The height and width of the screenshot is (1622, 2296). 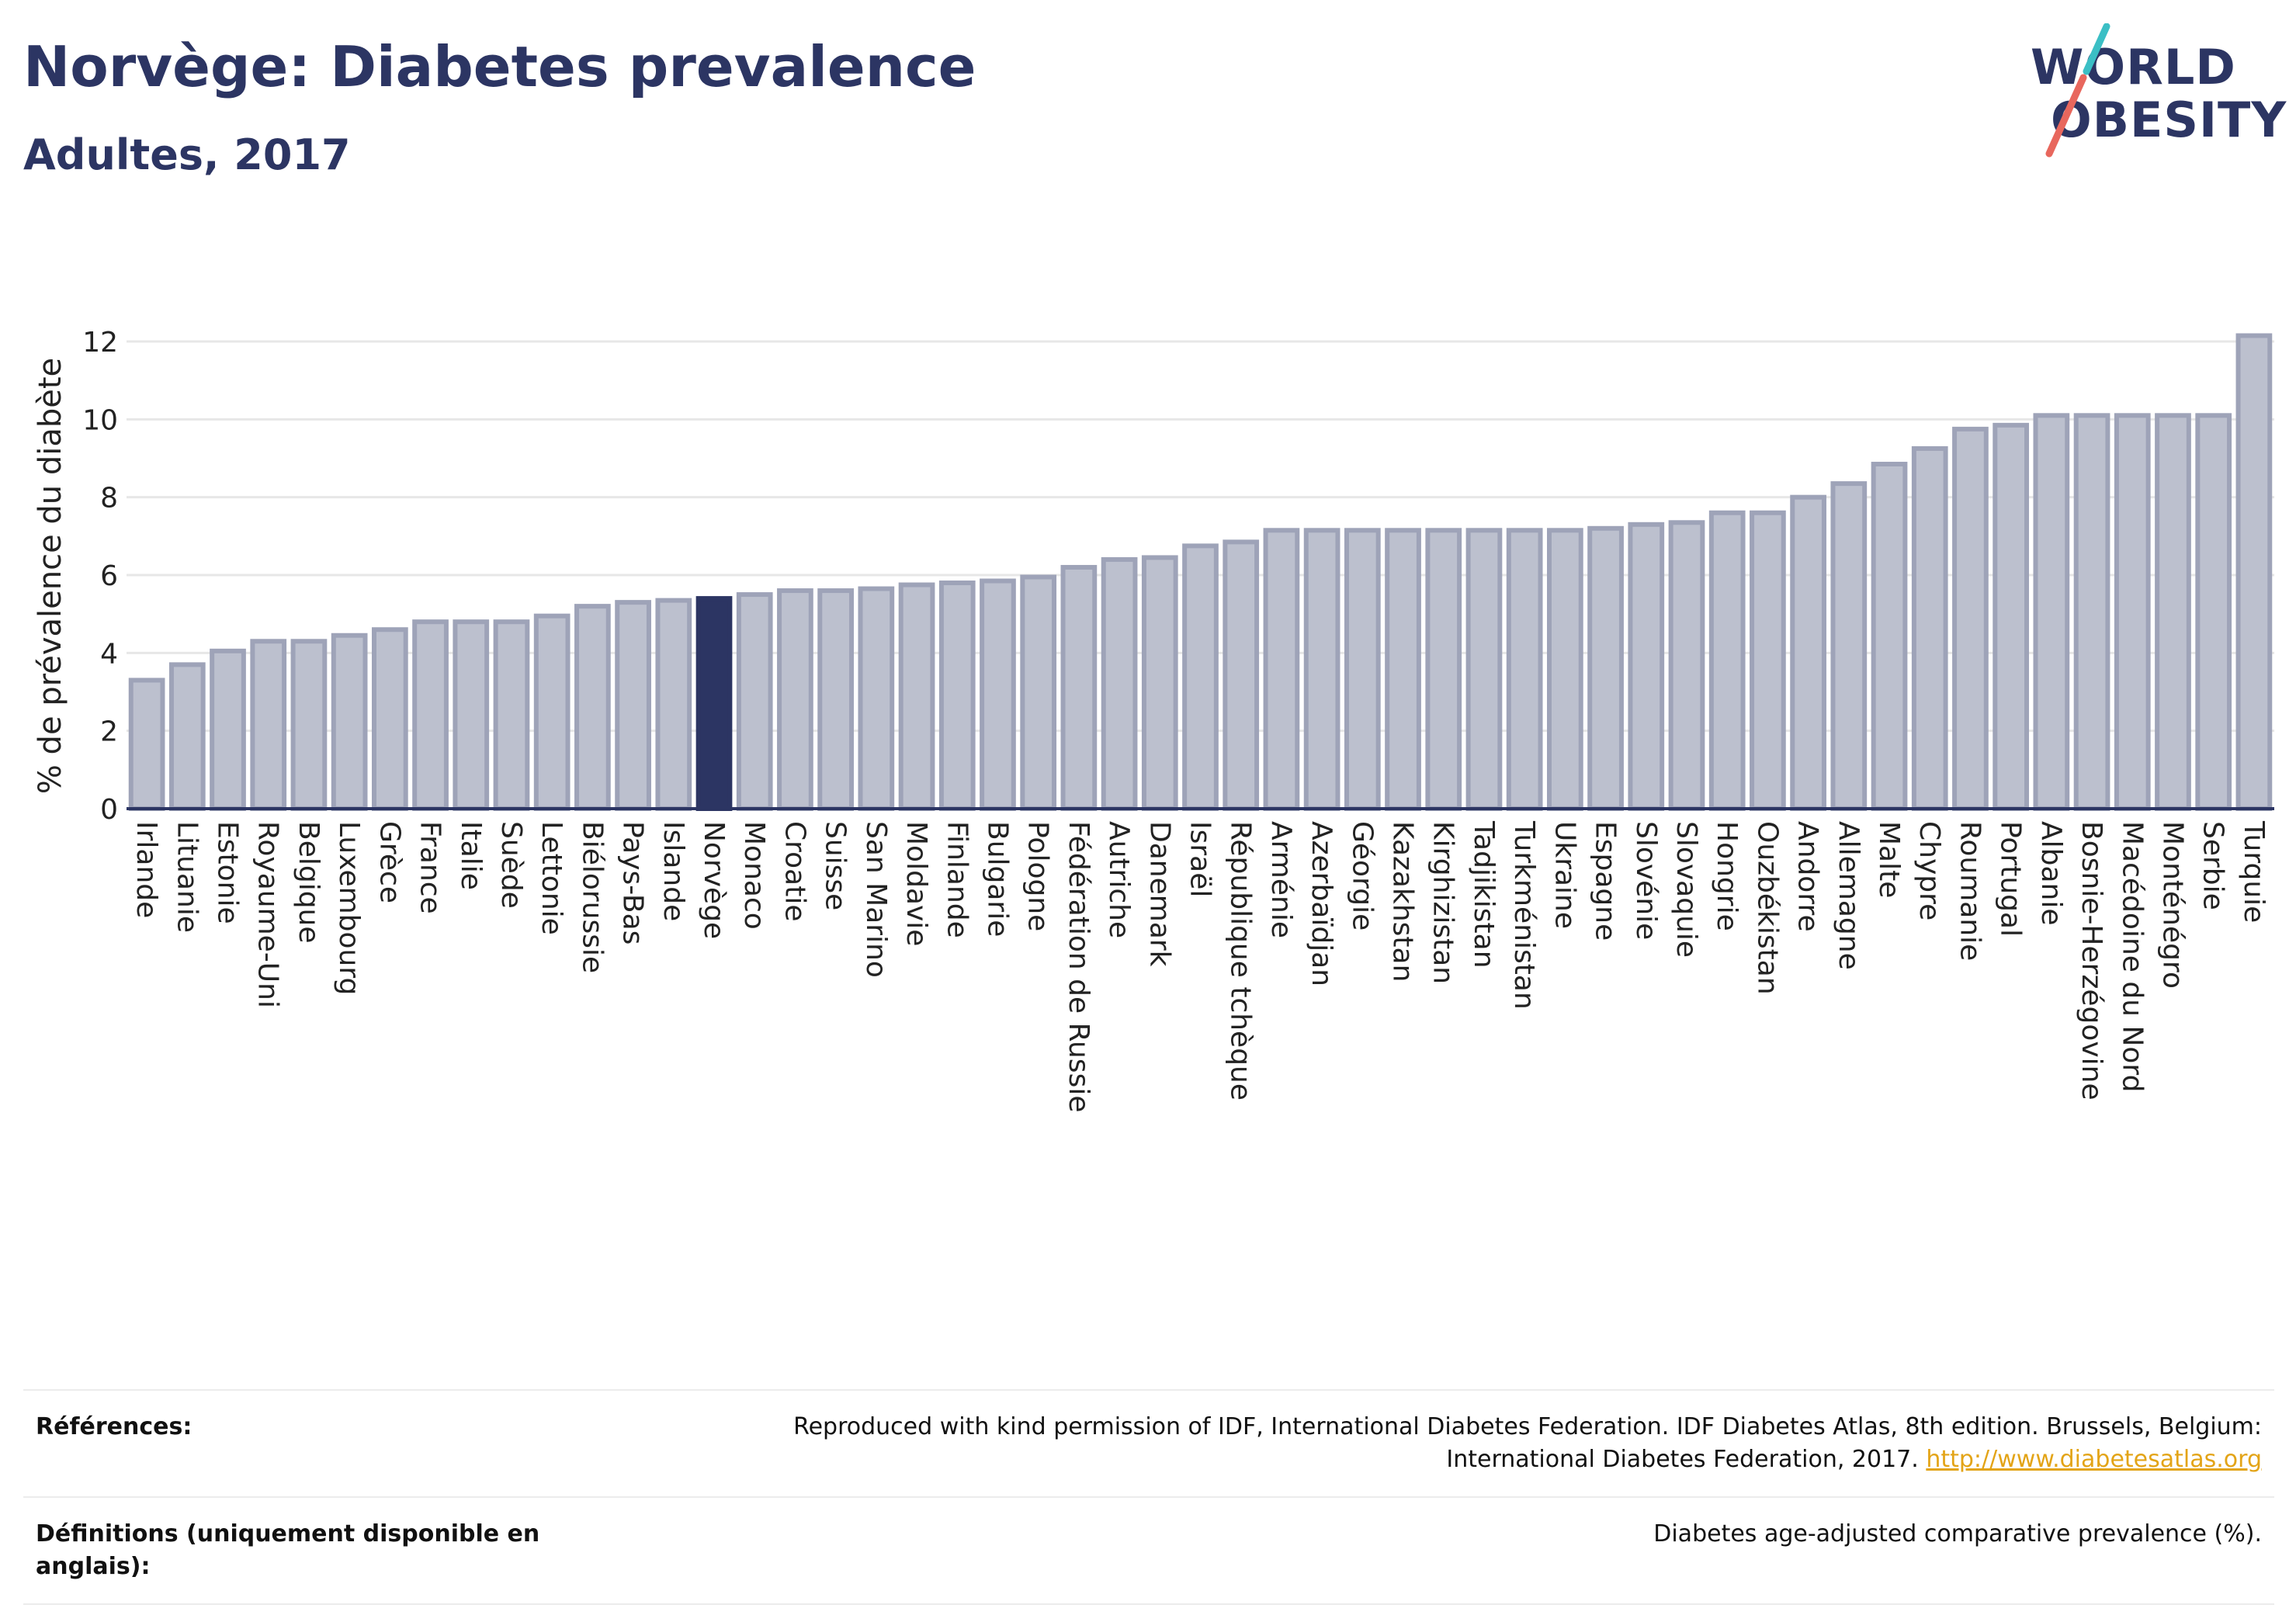 What do you see at coordinates (592, 897) in the screenshot?
I see `x-tick-label: Biélorussie` at bounding box center [592, 897].